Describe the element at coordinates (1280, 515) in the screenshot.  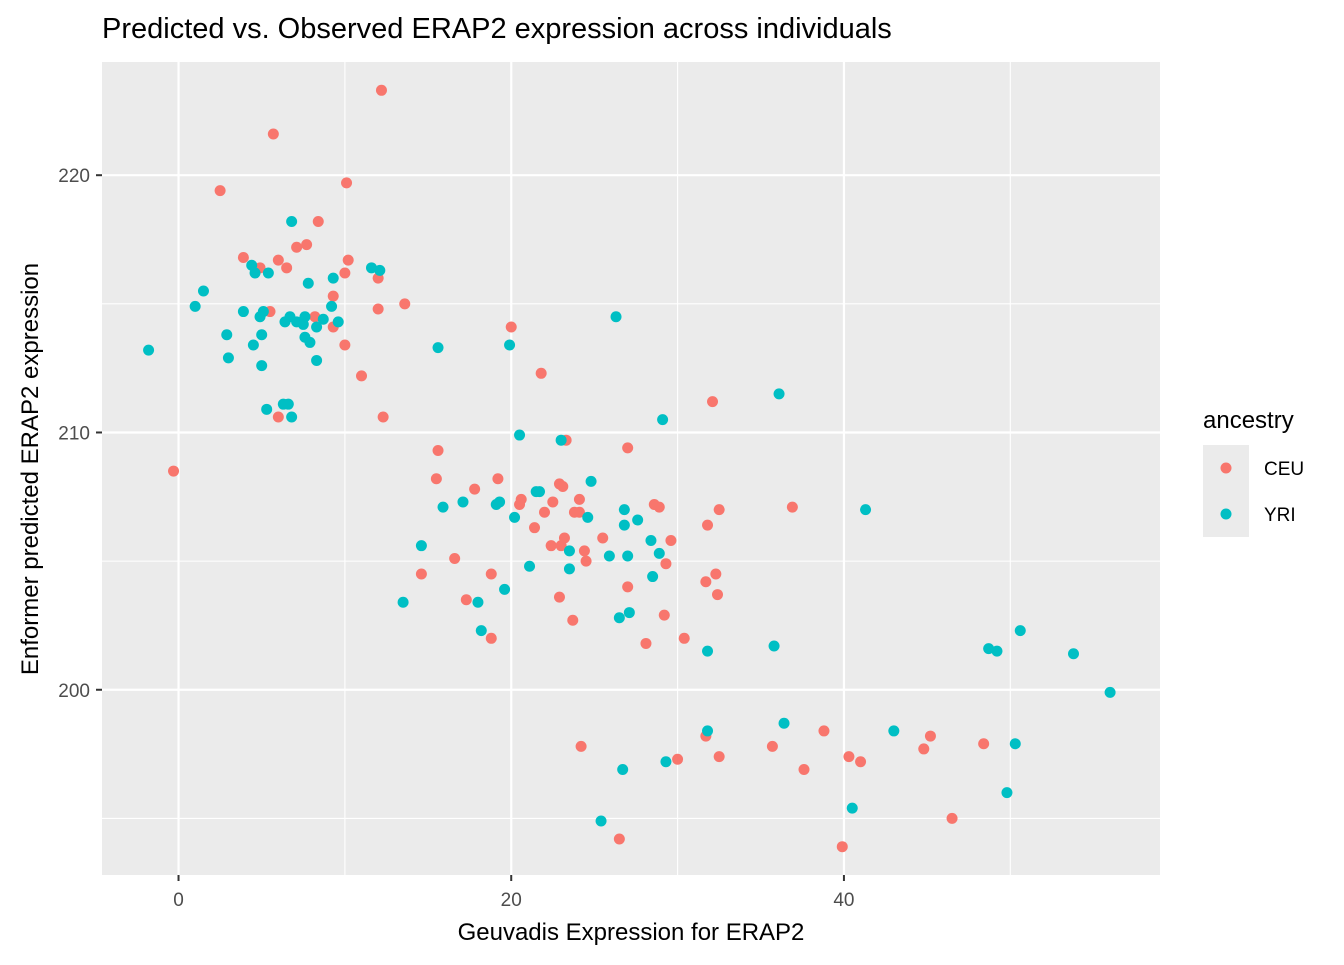
I see `legend-label: YRI` at that location.